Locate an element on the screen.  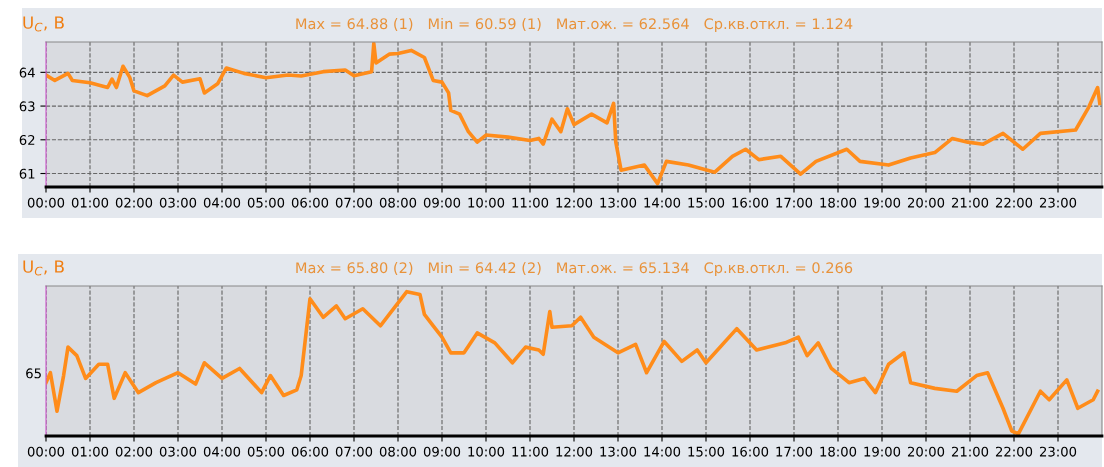
chart-title: Max = 65.80 (2) Min = 64.42 (2) Мат.ож. = 65.134 Ср.кв.откл. = 0.266 is located at coordinates (574, 269).